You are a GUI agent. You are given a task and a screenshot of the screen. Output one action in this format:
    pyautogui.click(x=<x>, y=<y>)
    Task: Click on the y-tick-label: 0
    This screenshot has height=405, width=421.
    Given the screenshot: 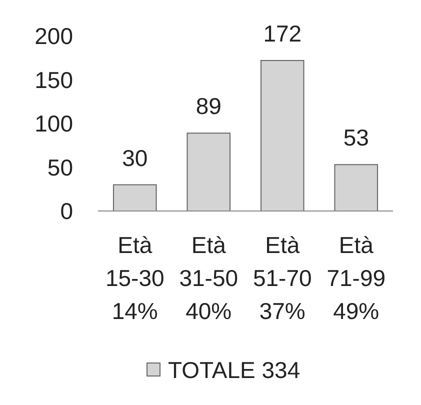 What is the action you would take?
    pyautogui.click(x=66, y=211)
    